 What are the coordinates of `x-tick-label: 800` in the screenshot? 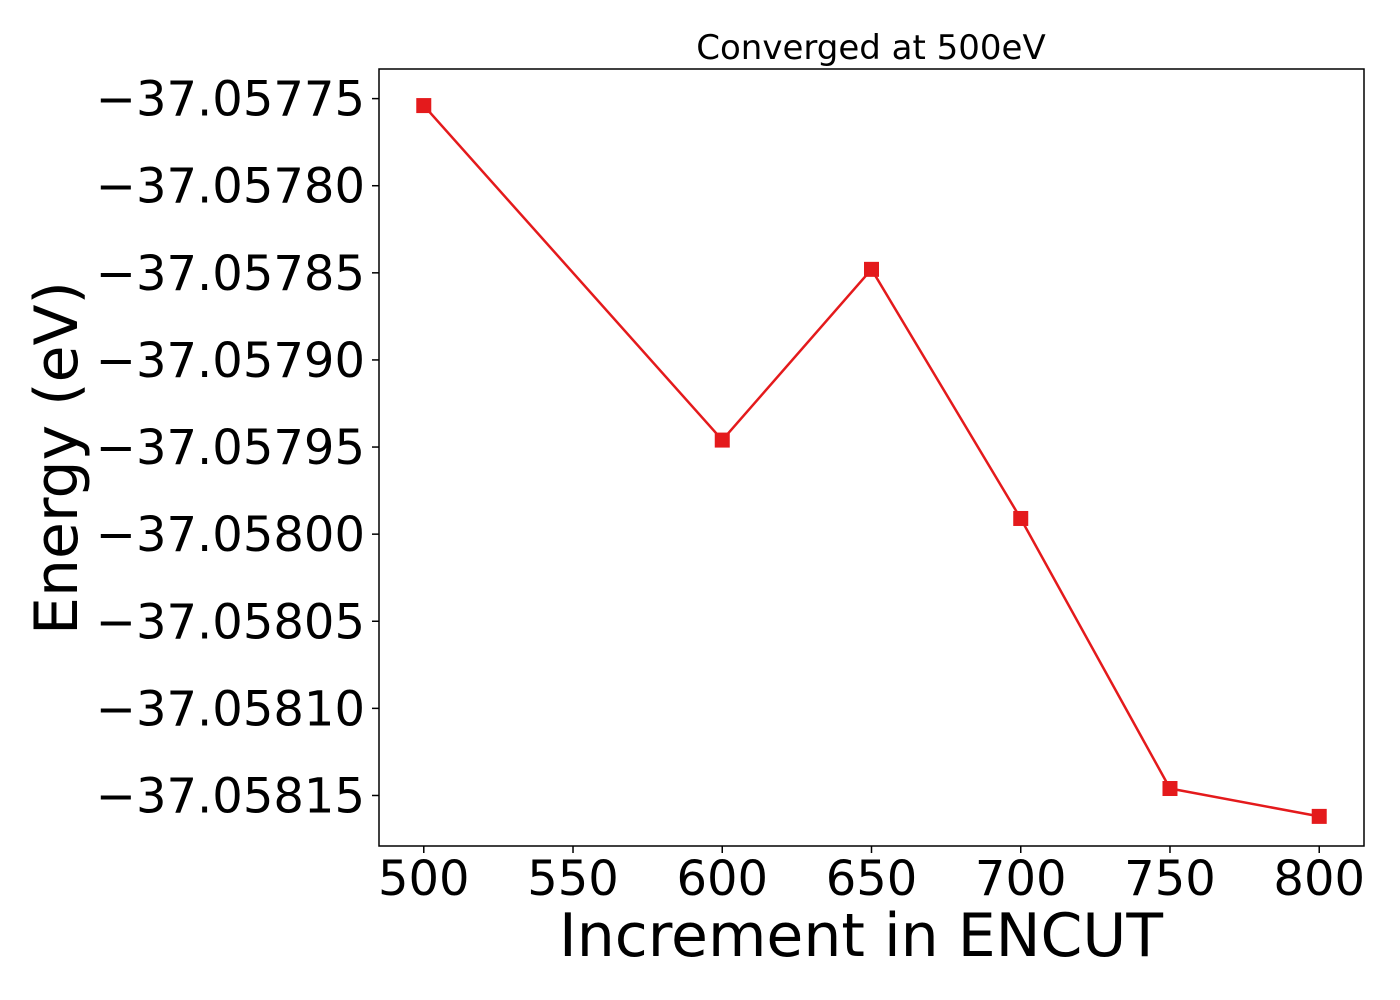 It's located at (1319, 879).